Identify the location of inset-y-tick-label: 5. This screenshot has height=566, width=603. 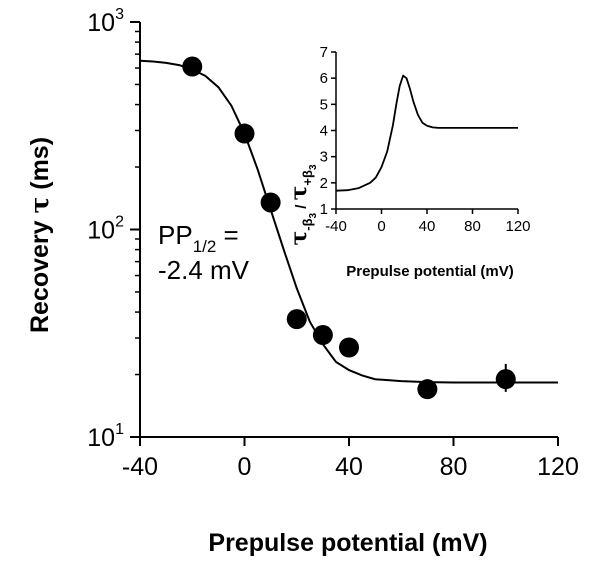
(324, 104).